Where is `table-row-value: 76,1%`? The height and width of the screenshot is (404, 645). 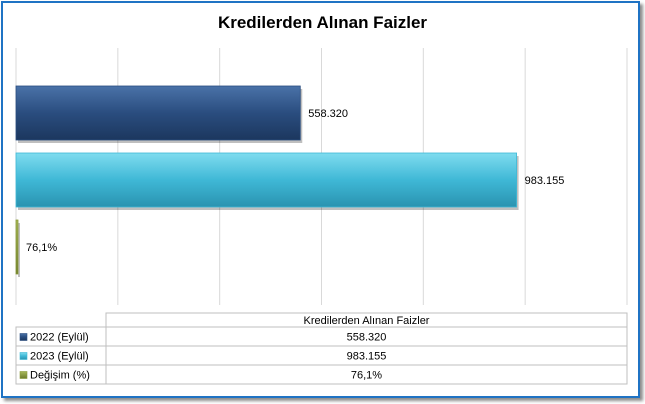 table-row-value: 76,1% is located at coordinates (366, 376).